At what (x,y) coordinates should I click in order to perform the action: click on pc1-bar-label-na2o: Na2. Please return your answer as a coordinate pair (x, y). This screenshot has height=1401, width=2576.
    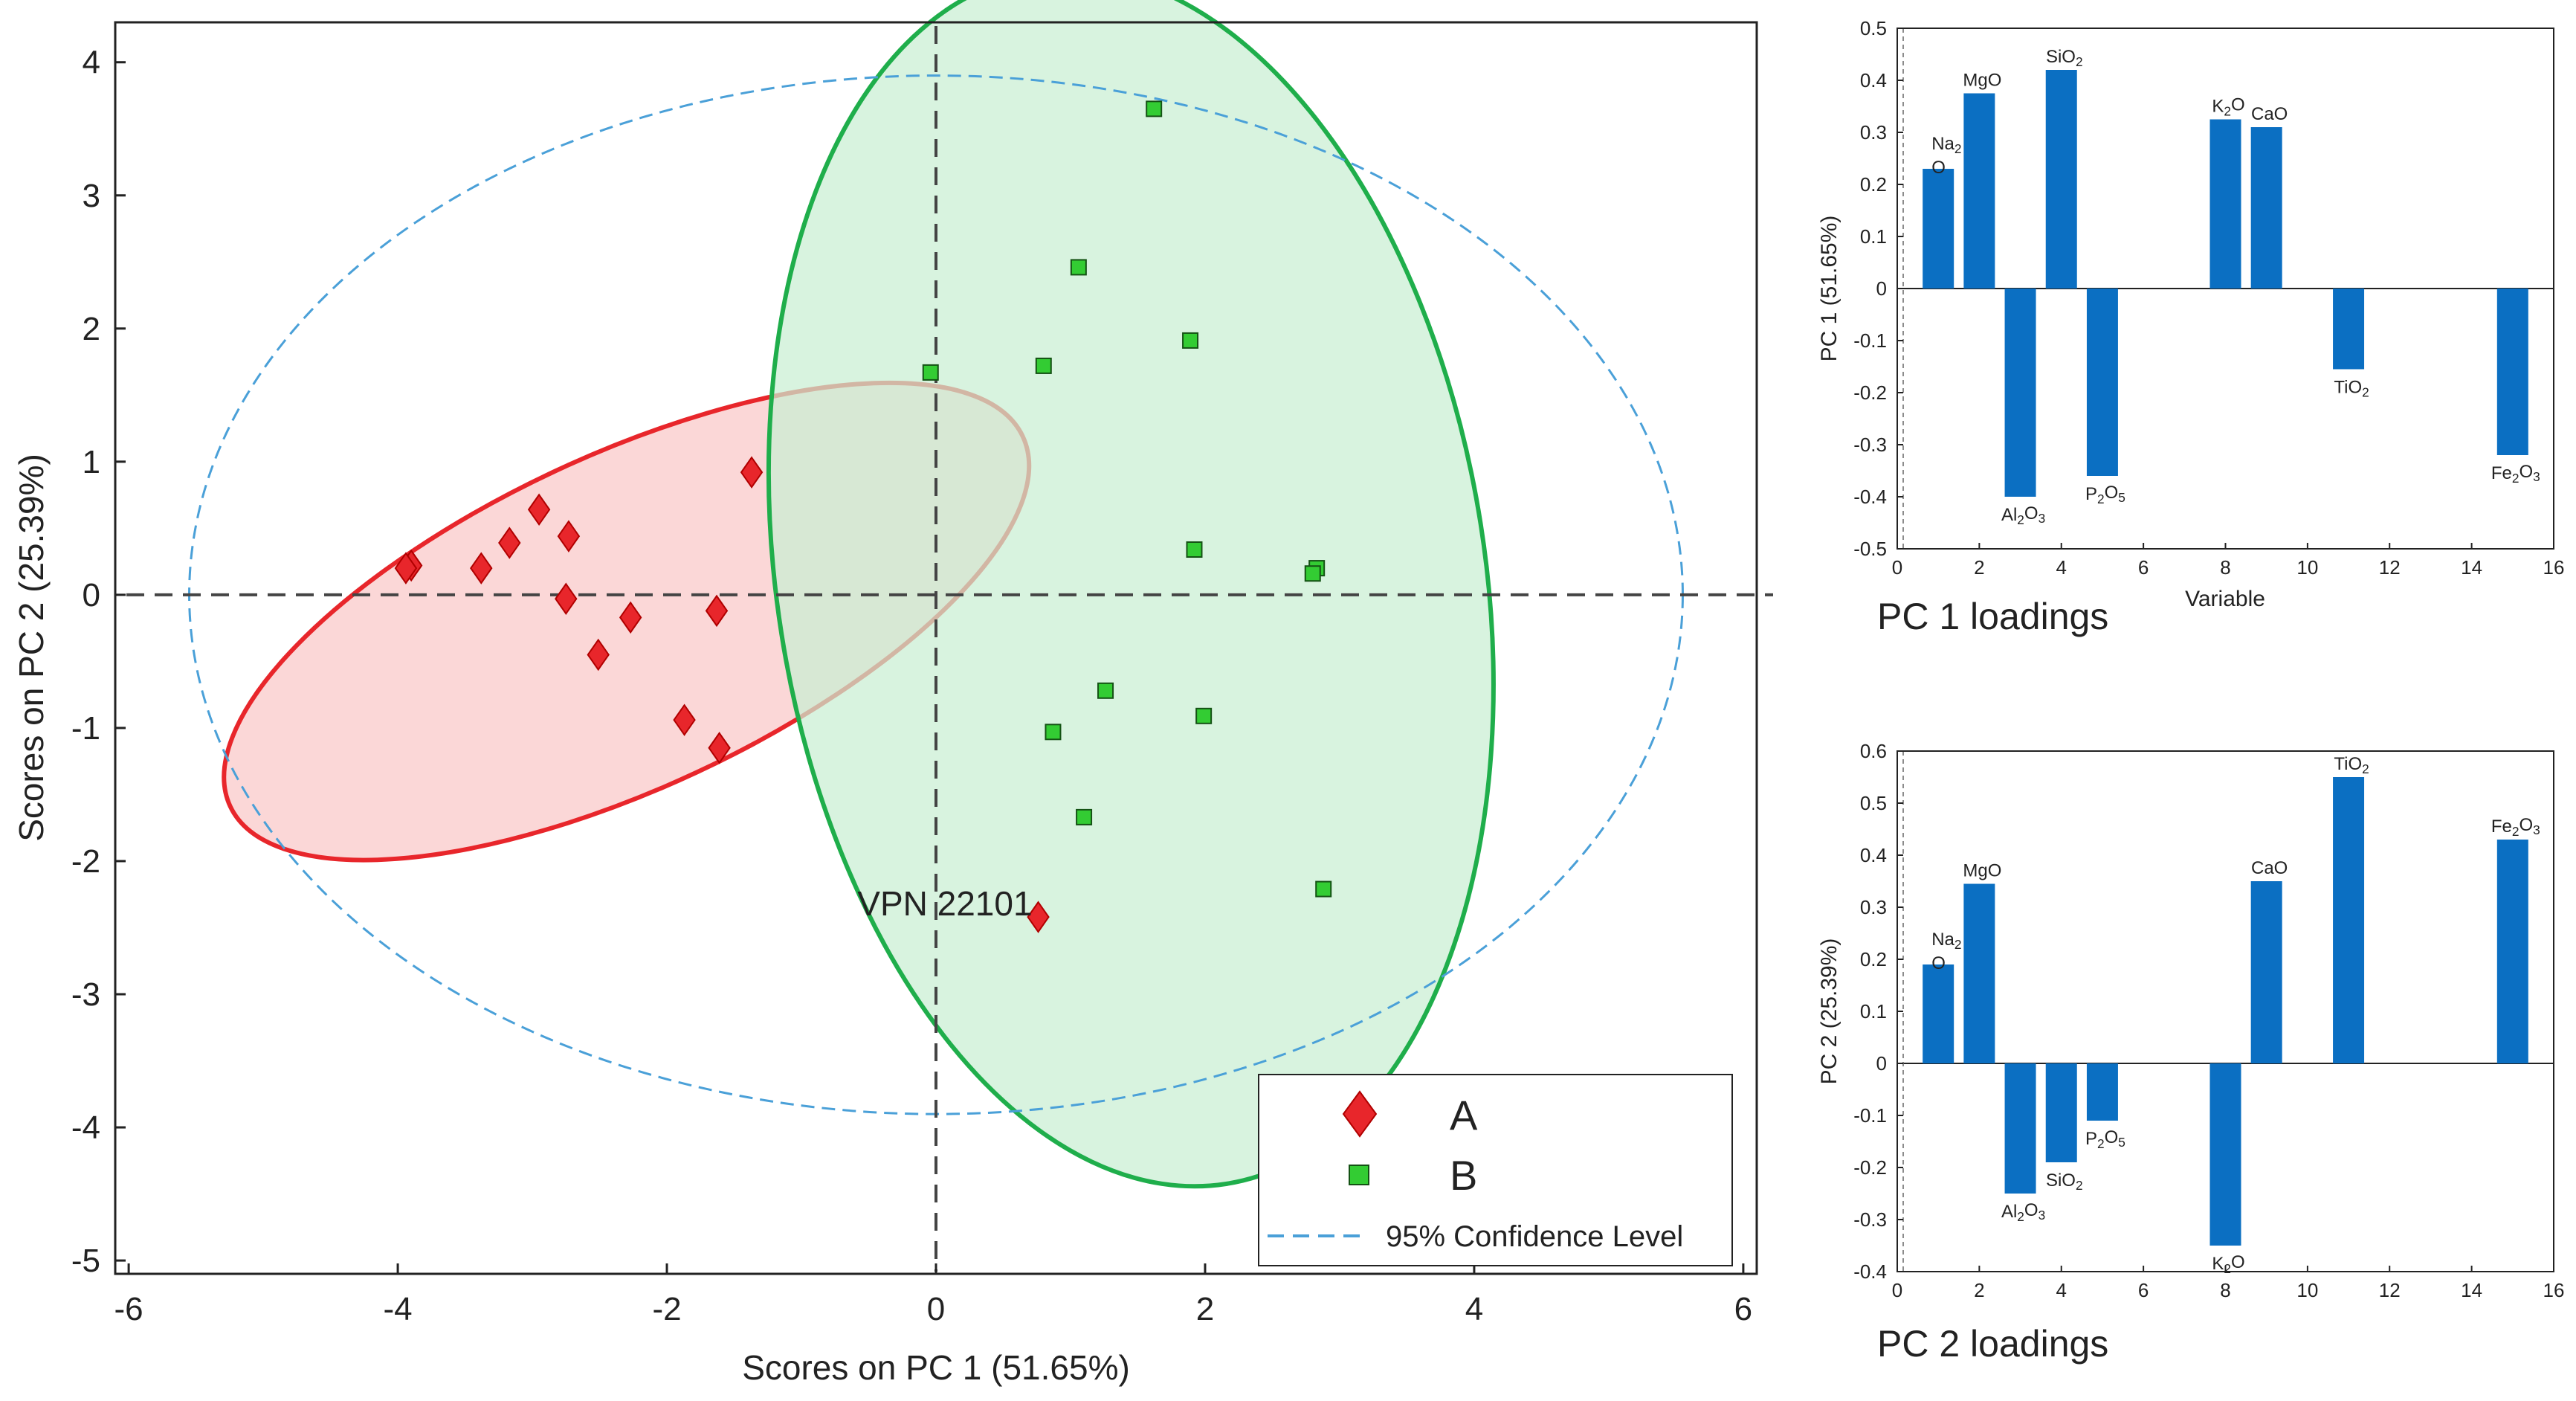
    Looking at the image, I should click on (1946, 145).